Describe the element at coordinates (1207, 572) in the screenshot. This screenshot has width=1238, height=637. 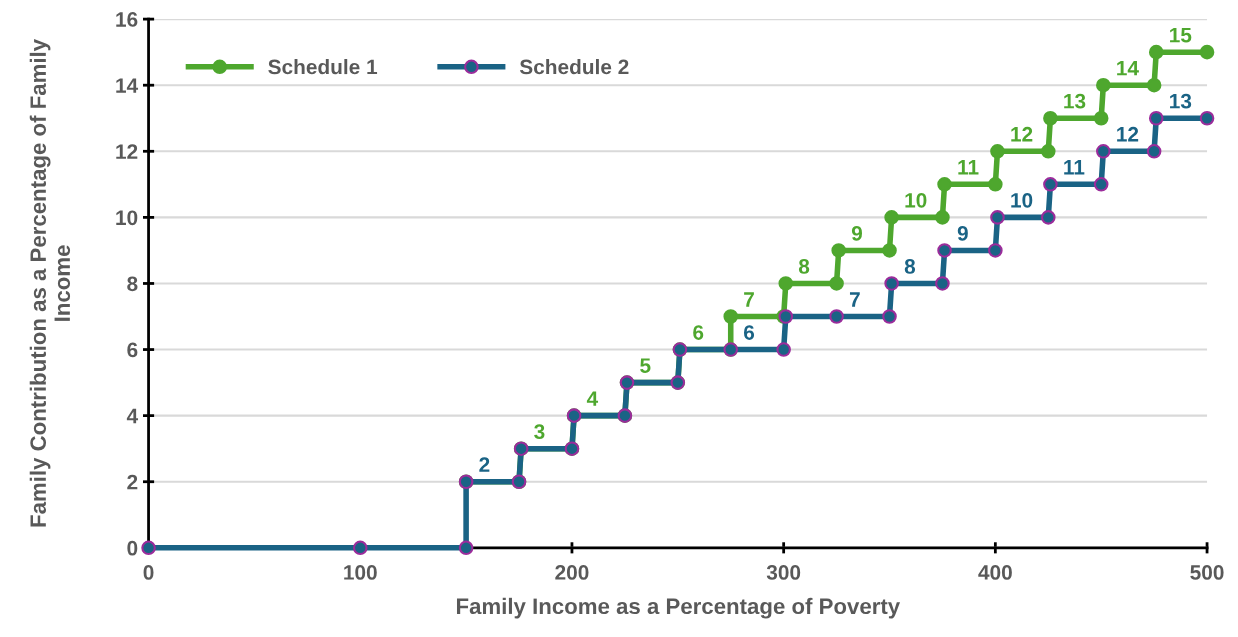
I see `x-tick-label: 500` at that location.